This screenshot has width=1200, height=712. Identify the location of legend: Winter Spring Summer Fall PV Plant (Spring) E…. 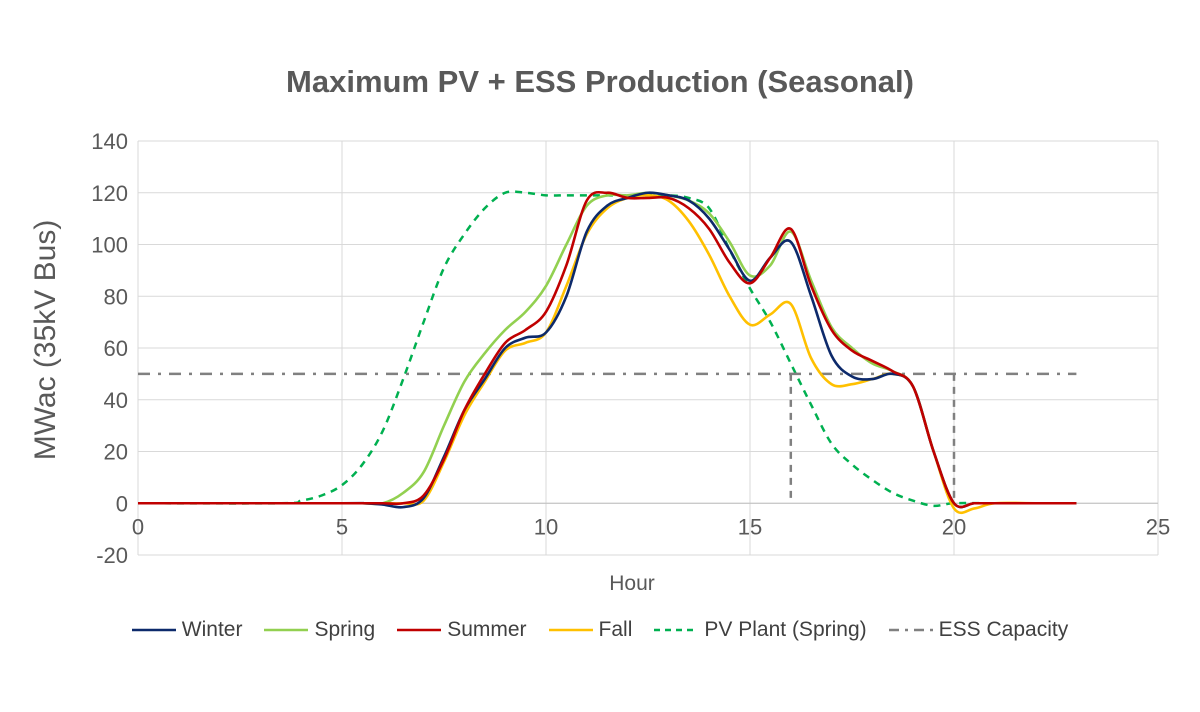
(600, 630).